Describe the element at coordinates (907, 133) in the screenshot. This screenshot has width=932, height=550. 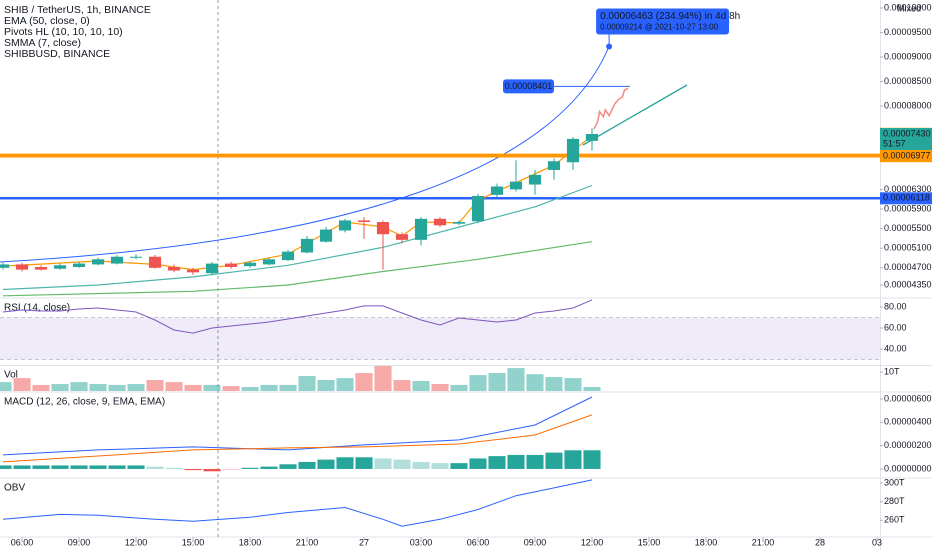
I see `axis-price-label: 0.00007430` at that location.